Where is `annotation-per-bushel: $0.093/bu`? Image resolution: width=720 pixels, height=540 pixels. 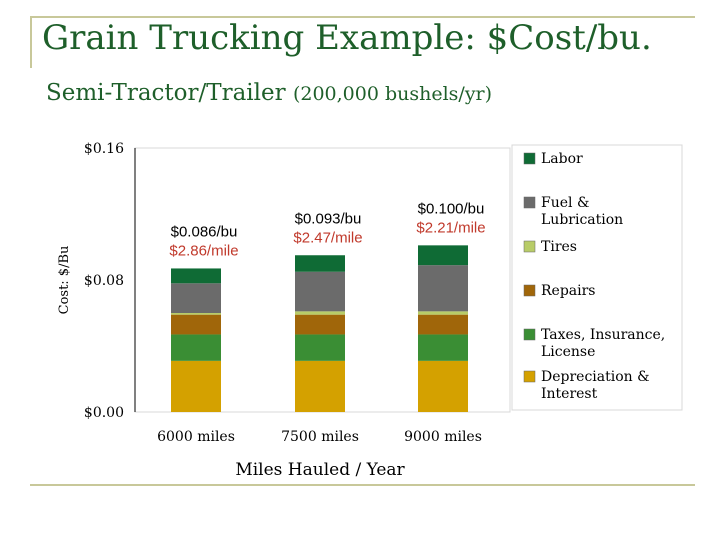
annotation-per-bushel: $0.093/bu is located at coordinates (328, 218).